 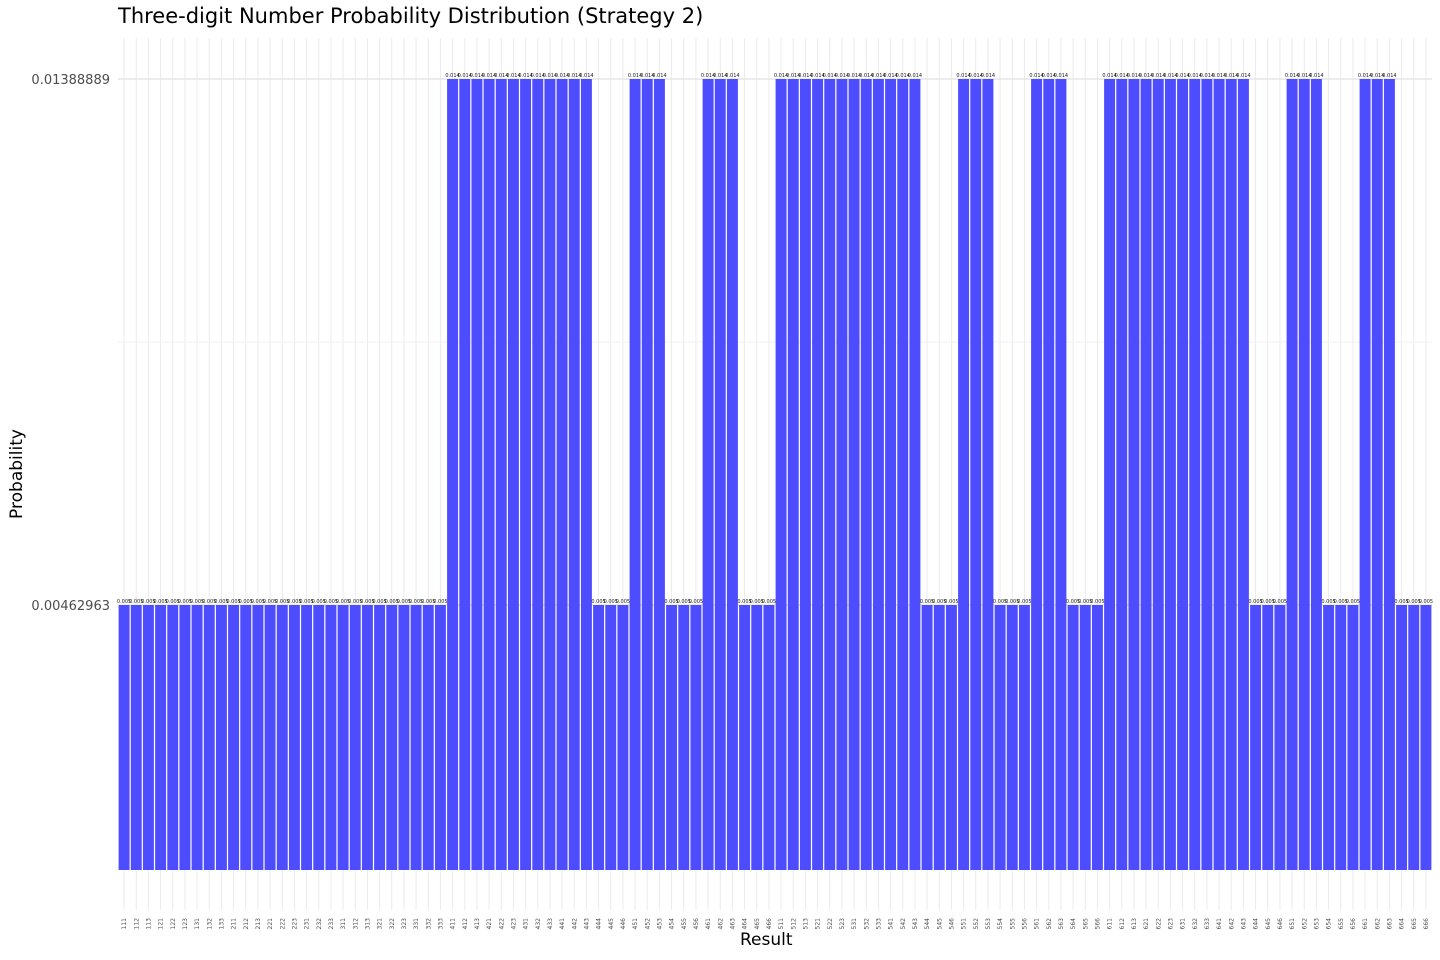 I want to click on x-tick-label: 451, so click(x=635, y=924).